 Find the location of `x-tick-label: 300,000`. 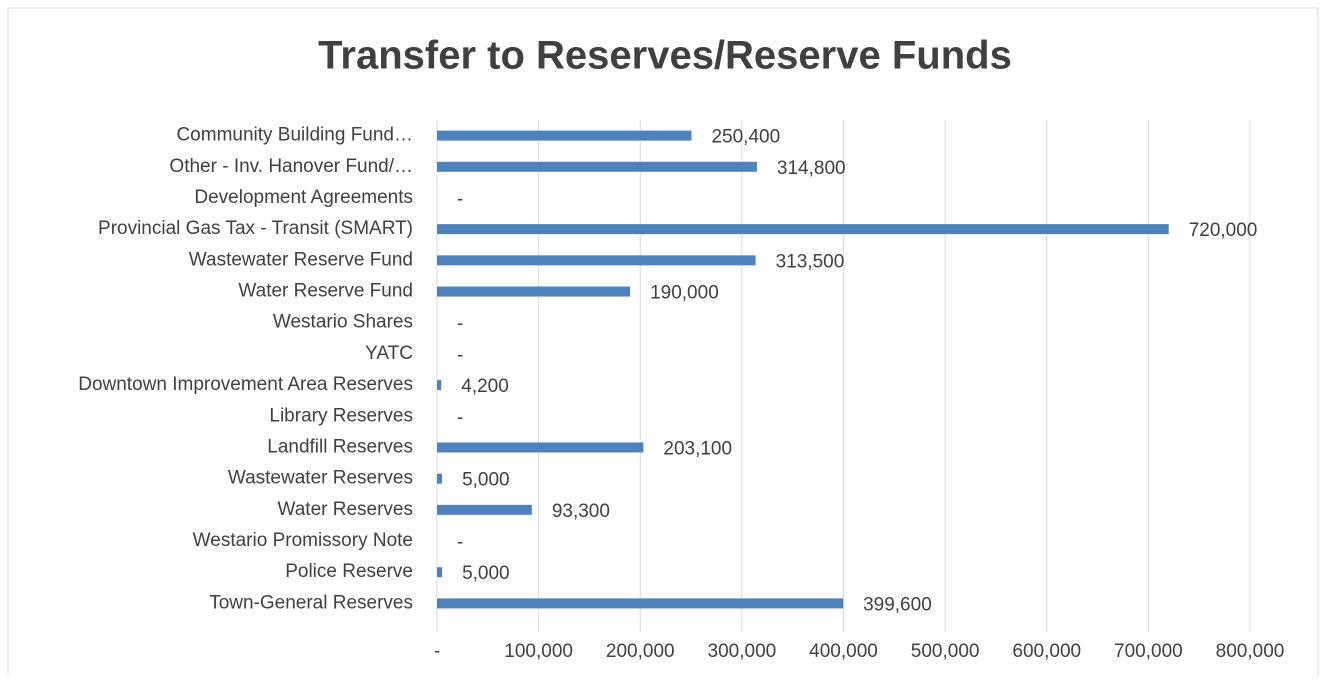

x-tick-label: 300,000 is located at coordinates (742, 651).